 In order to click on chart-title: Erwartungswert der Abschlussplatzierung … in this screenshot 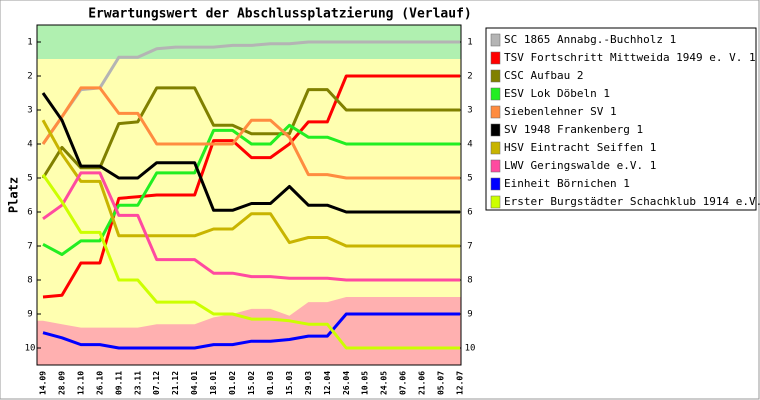, I will do `click(280, 14)`.